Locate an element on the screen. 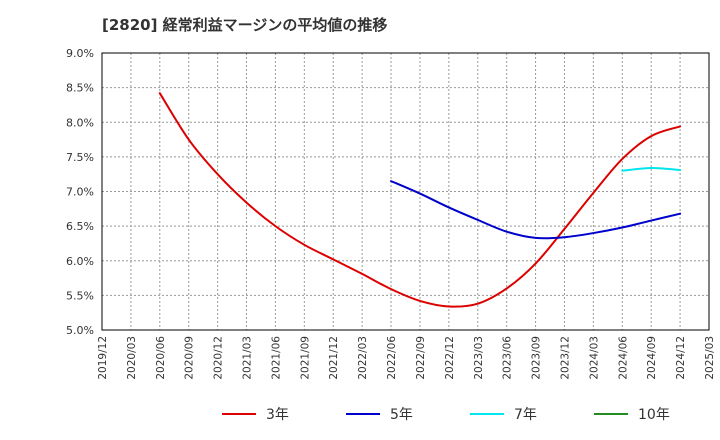  x-tick-label: 2023/09 is located at coordinates (537, 358).